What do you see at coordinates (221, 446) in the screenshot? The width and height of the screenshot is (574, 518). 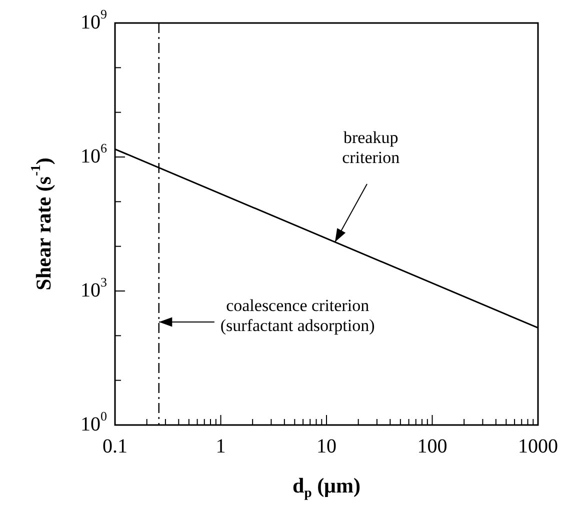 I see `x-tick-label: 1` at bounding box center [221, 446].